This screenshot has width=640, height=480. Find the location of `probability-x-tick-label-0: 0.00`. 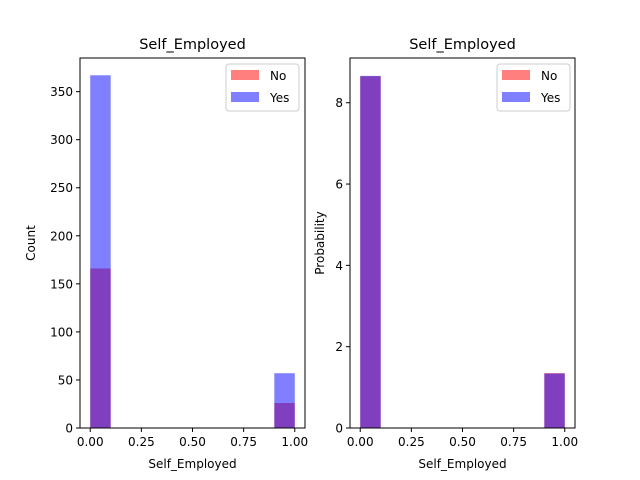

probability-x-tick-label-0: 0.00 is located at coordinates (360, 442).